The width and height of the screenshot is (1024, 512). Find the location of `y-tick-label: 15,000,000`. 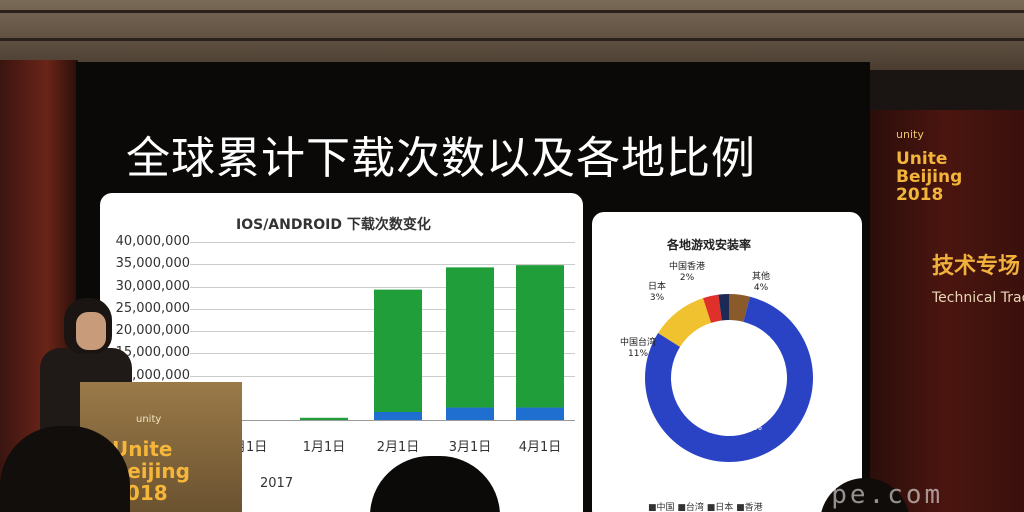

y-tick-label: 15,000,000 is located at coordinates (152, 353).